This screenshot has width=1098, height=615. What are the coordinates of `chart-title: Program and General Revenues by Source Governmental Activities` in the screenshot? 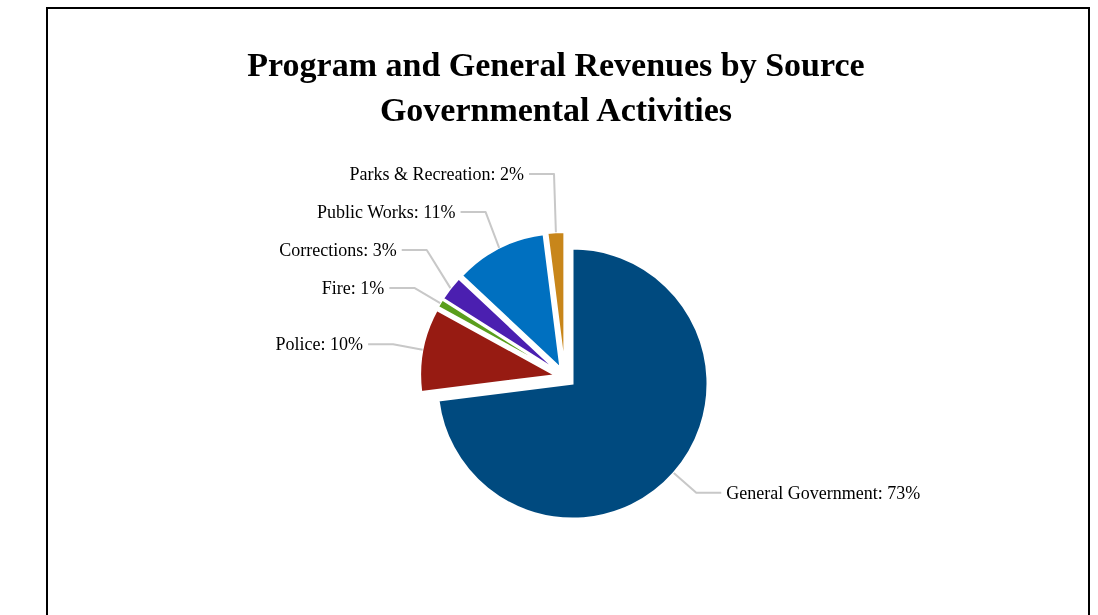 It's located at (556, 87).